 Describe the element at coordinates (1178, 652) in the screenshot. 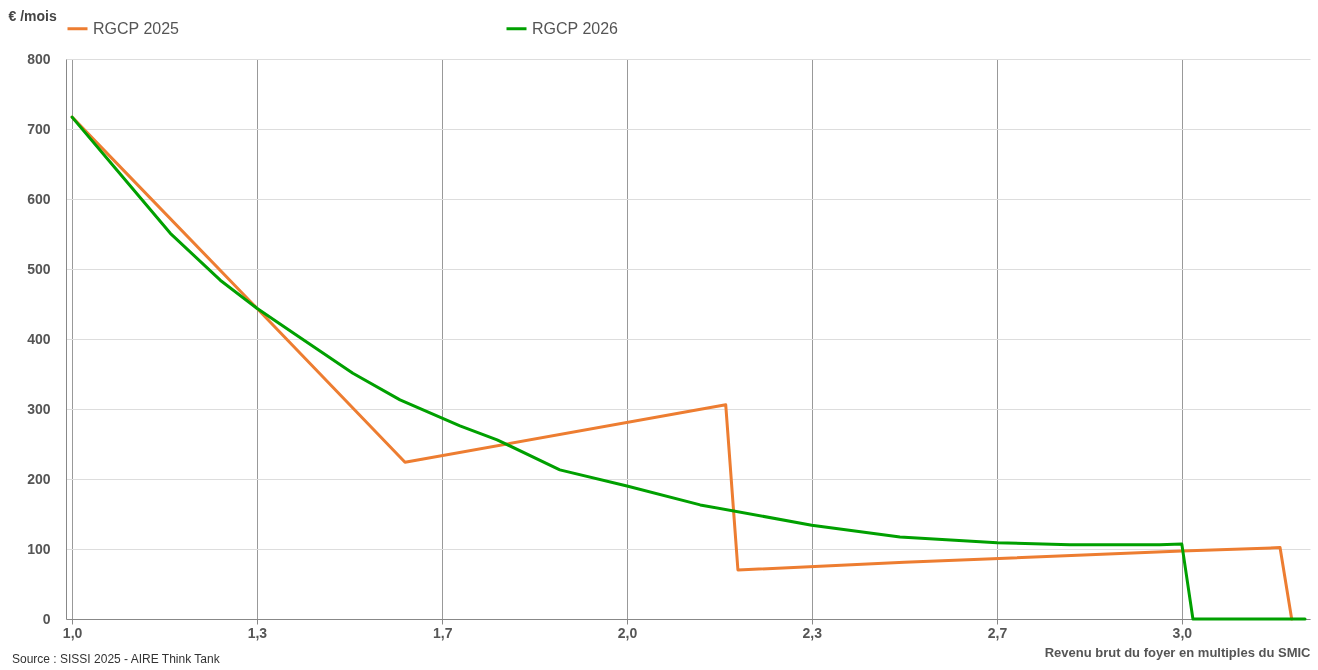

I see `x-axis-title: Revenu brut du foyer en multiples du SMIC` at that location.